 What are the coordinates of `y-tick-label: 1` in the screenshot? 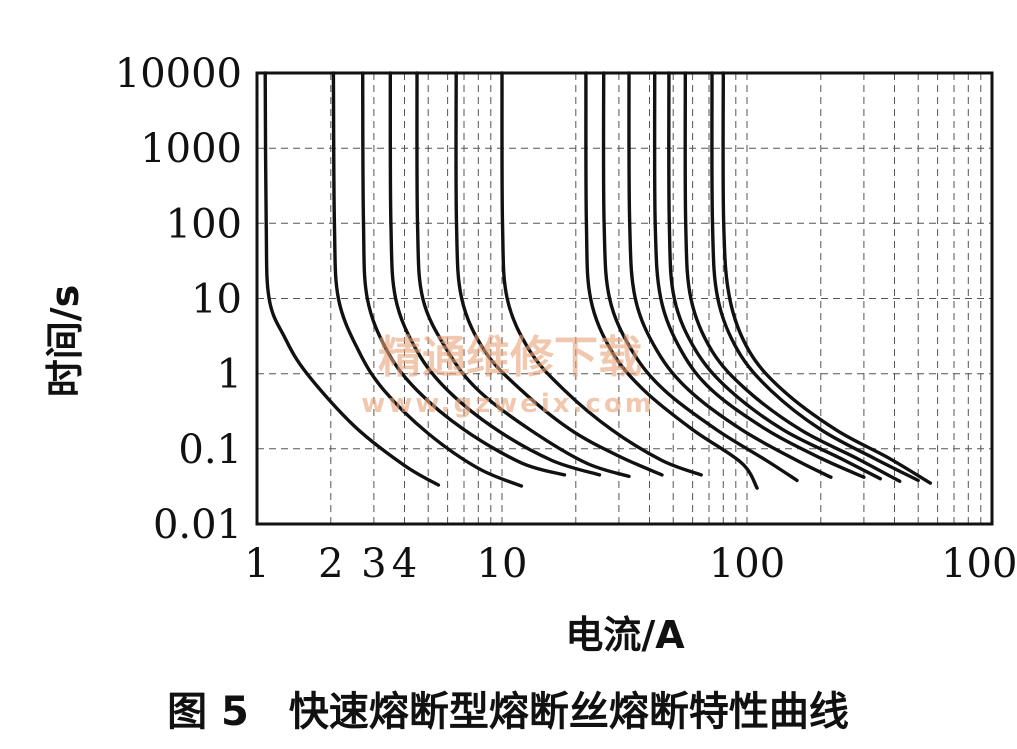 It's located at (229, 375).